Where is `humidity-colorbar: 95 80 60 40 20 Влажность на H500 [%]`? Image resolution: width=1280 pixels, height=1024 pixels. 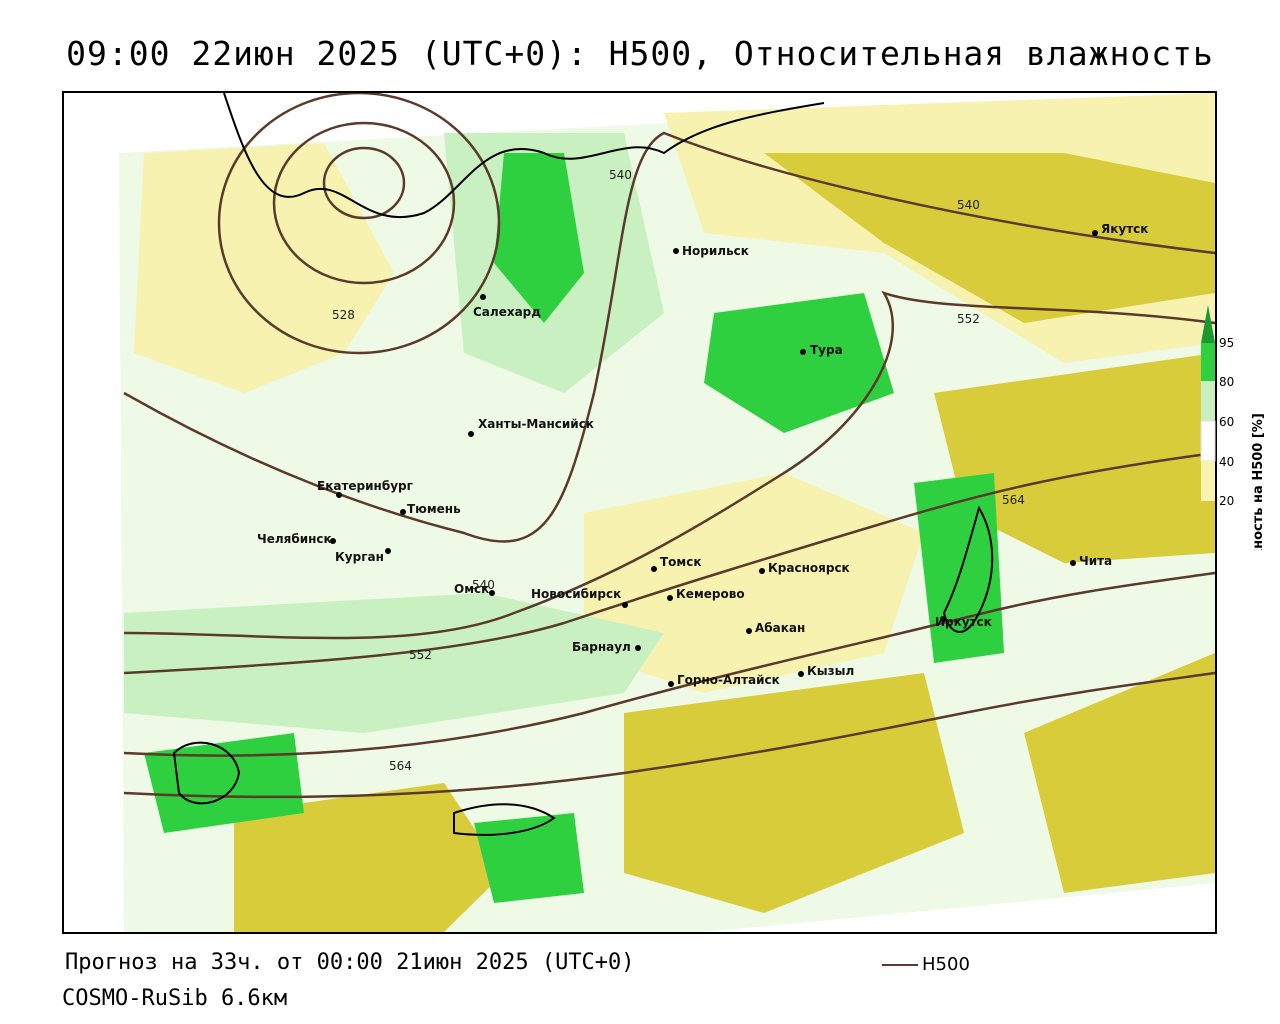
humidity-colorbar: 95 80 60 40 20 Влажность на H500 [%] is located at coordinates (1235, 445).